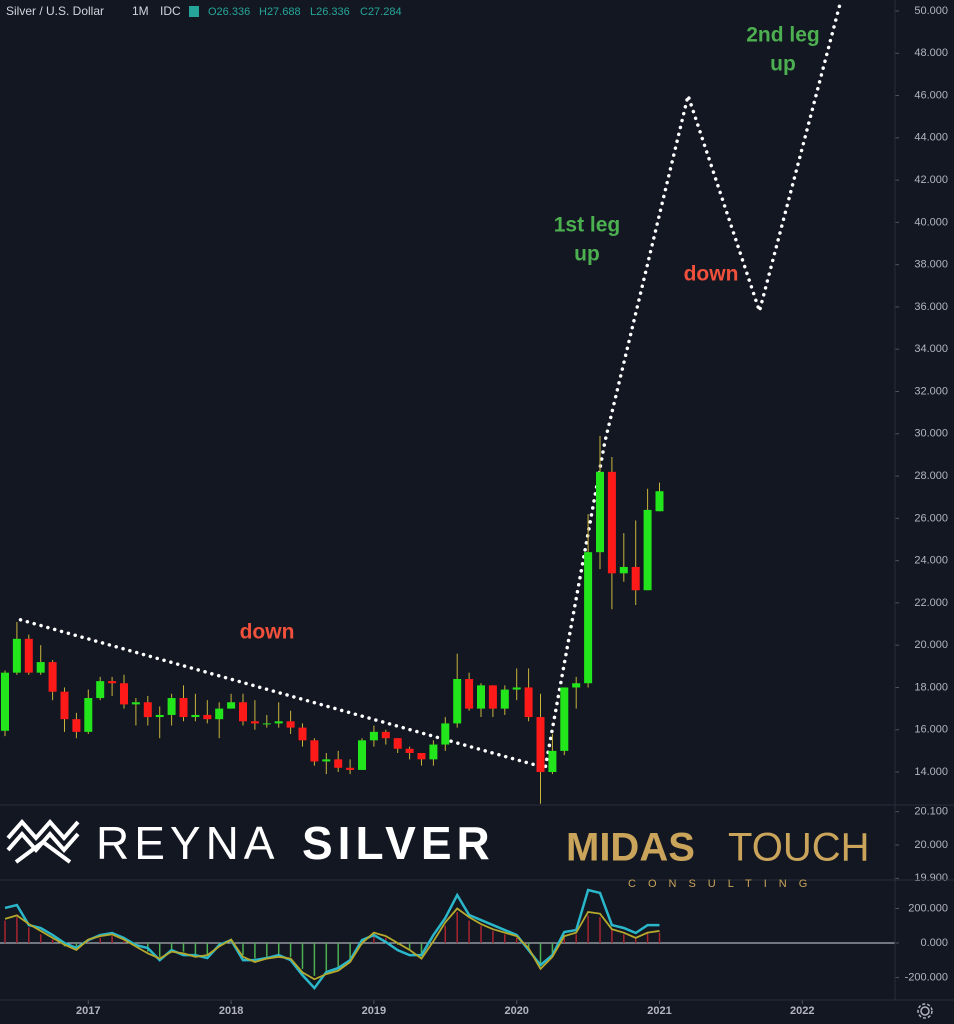 The image size is (954, 1024). What do you see at coordinates (170, 11) in the screenshot?
I see `source: IDC` at bounding box center [170, 11].